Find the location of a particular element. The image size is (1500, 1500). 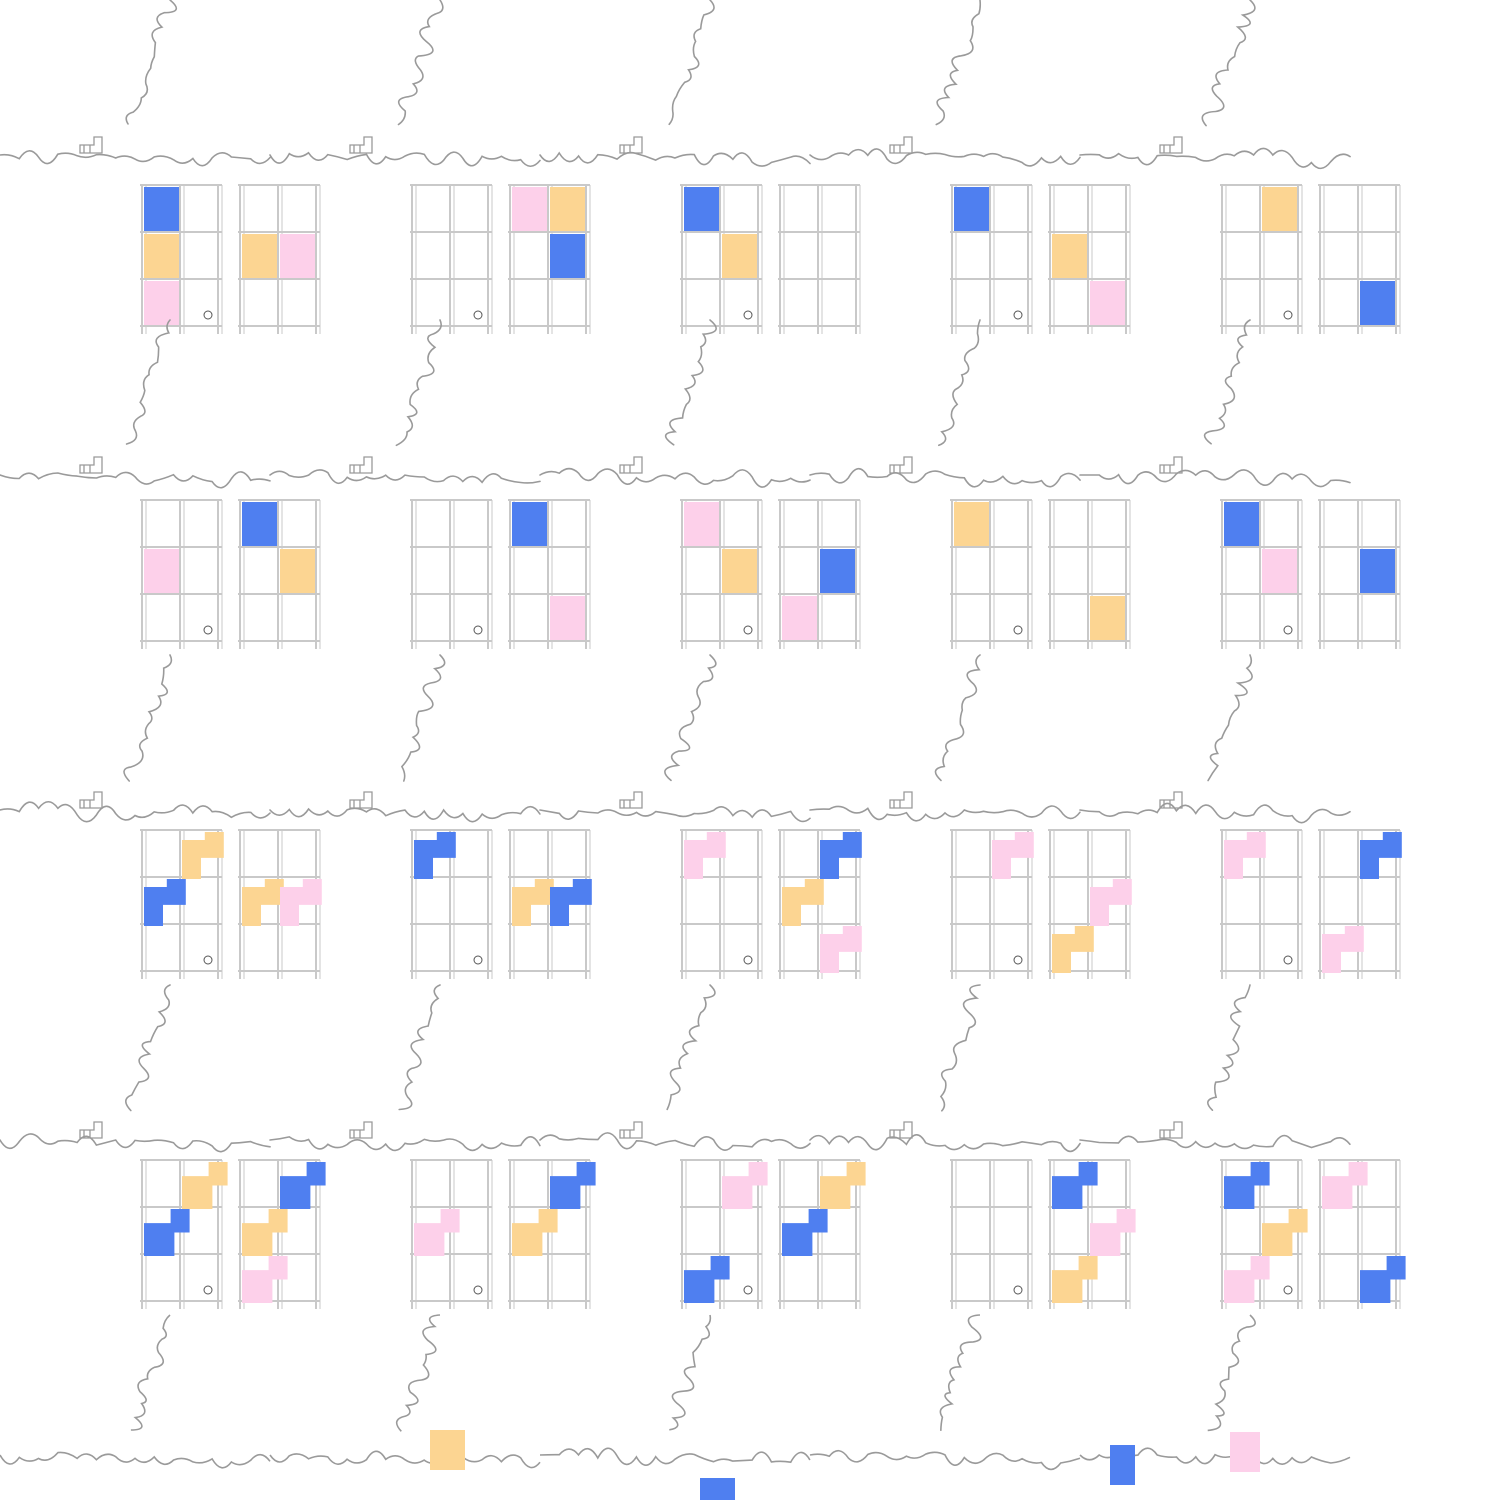

blue-zigzag-cell is located at coordinates (841, 855).